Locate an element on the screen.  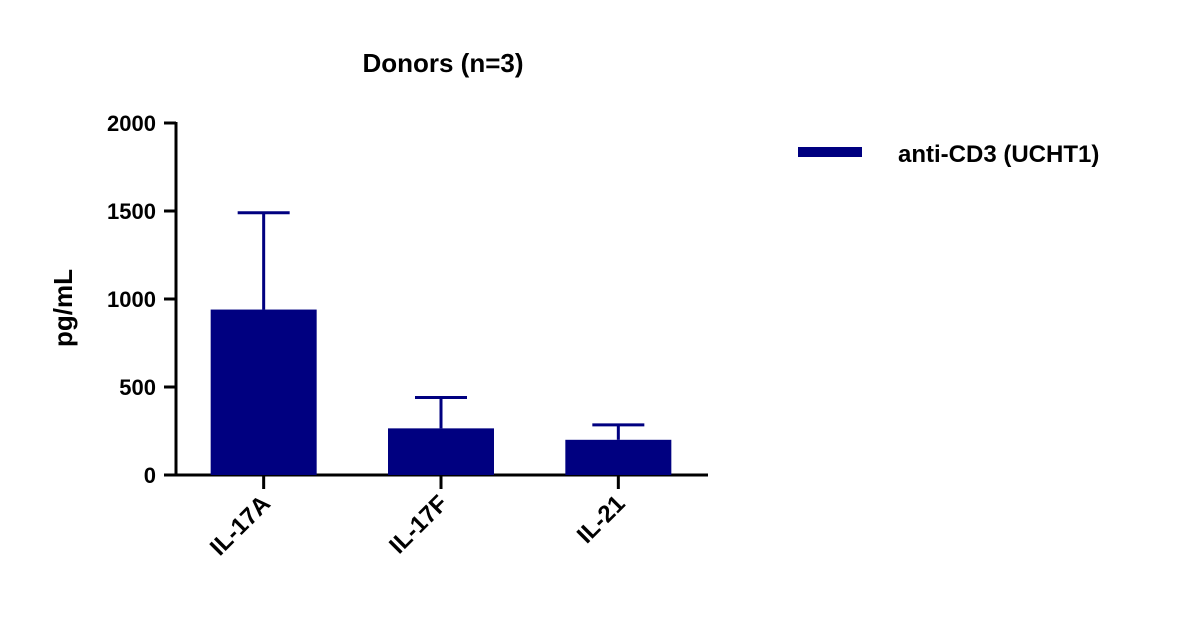
y-tick-label: 0 is located at coordinates (150, 475).